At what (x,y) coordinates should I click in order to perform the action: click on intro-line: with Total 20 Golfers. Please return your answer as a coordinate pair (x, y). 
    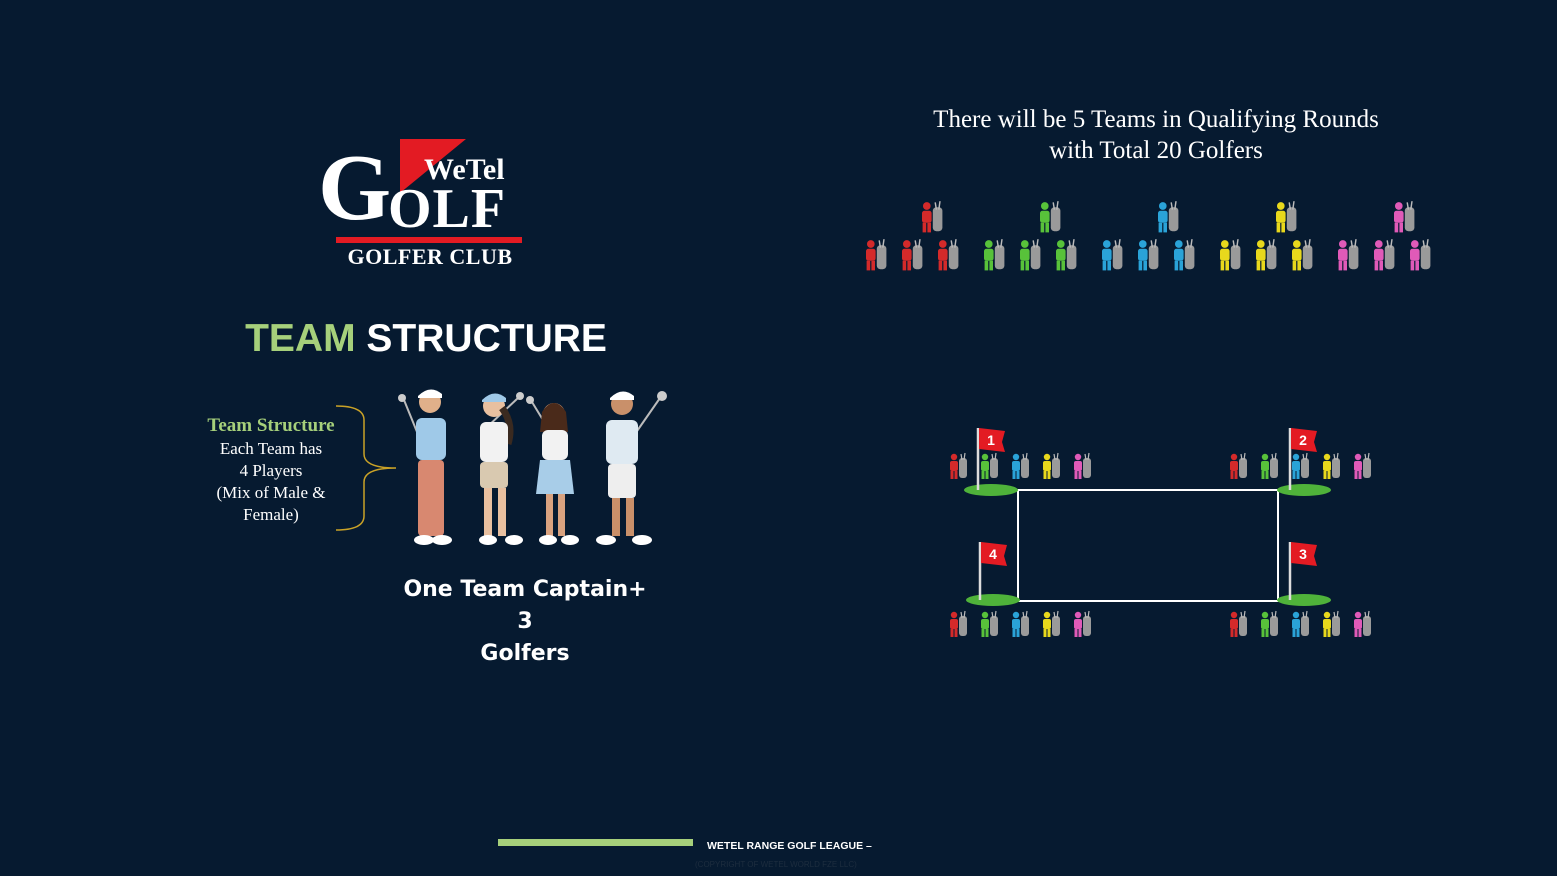
    Looking at the image, I should click on (1156, 150).